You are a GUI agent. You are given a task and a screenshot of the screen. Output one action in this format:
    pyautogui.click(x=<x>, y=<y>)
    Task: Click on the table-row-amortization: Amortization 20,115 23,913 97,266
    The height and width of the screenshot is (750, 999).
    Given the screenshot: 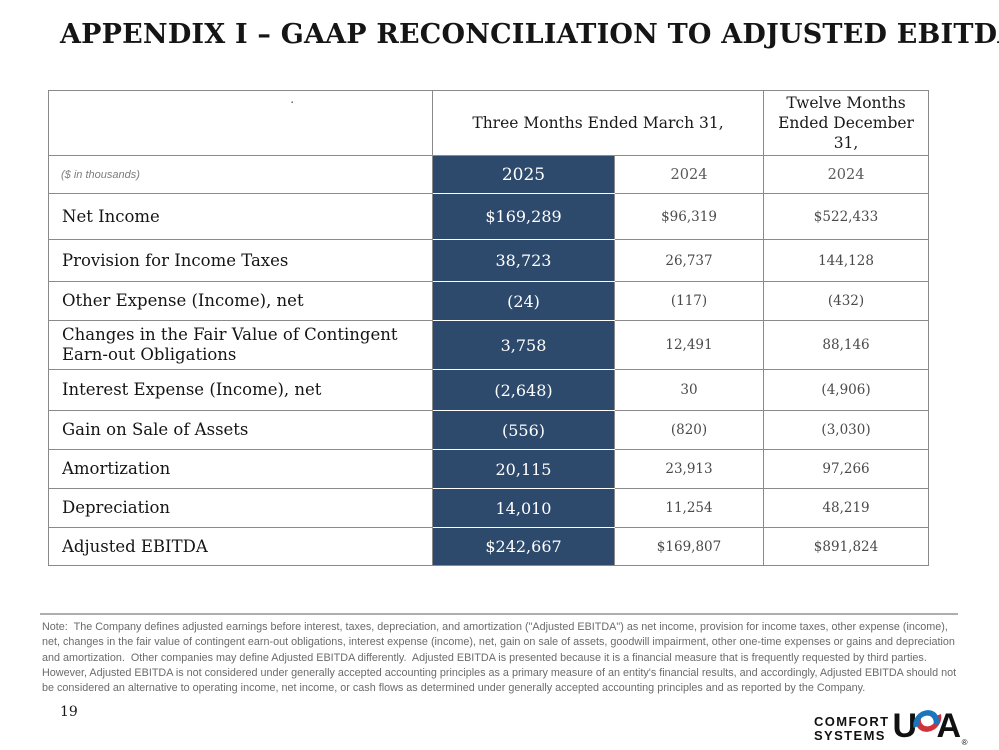 What is the action you would take?
    pyautogui.click(x=489, y=469)
    